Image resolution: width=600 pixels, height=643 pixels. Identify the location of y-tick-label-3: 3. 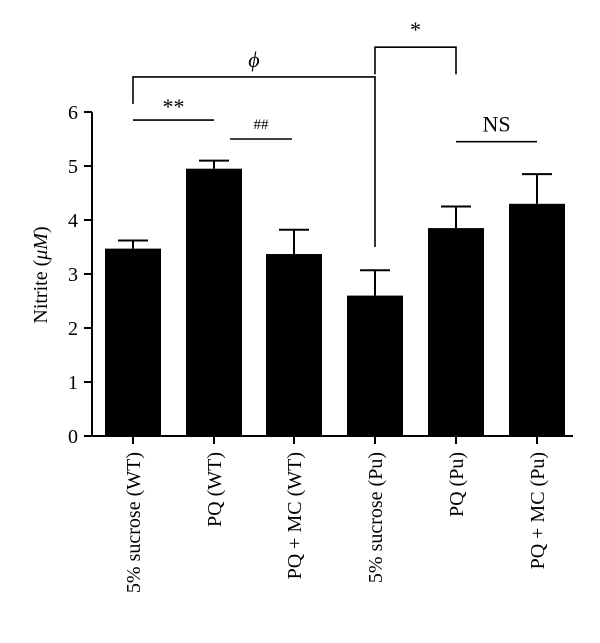
(73, 275).